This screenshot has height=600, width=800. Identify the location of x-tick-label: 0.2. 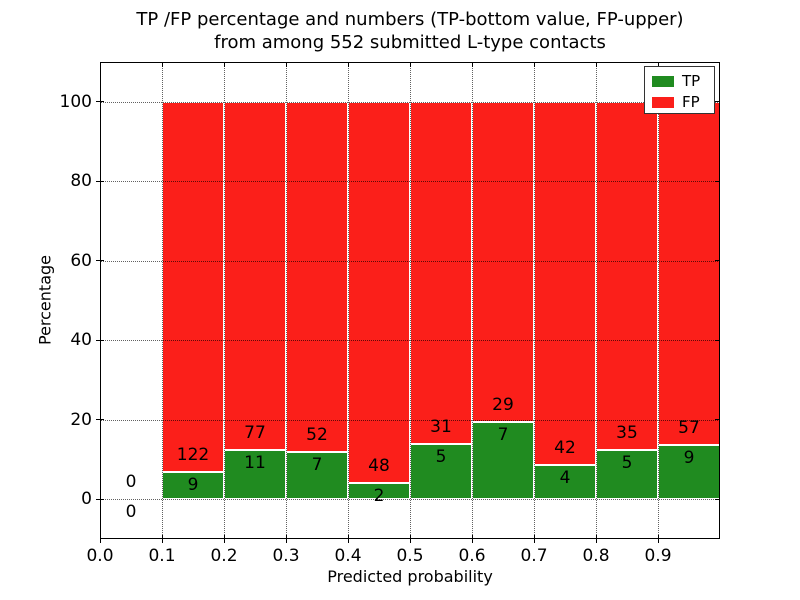
(224, 556).